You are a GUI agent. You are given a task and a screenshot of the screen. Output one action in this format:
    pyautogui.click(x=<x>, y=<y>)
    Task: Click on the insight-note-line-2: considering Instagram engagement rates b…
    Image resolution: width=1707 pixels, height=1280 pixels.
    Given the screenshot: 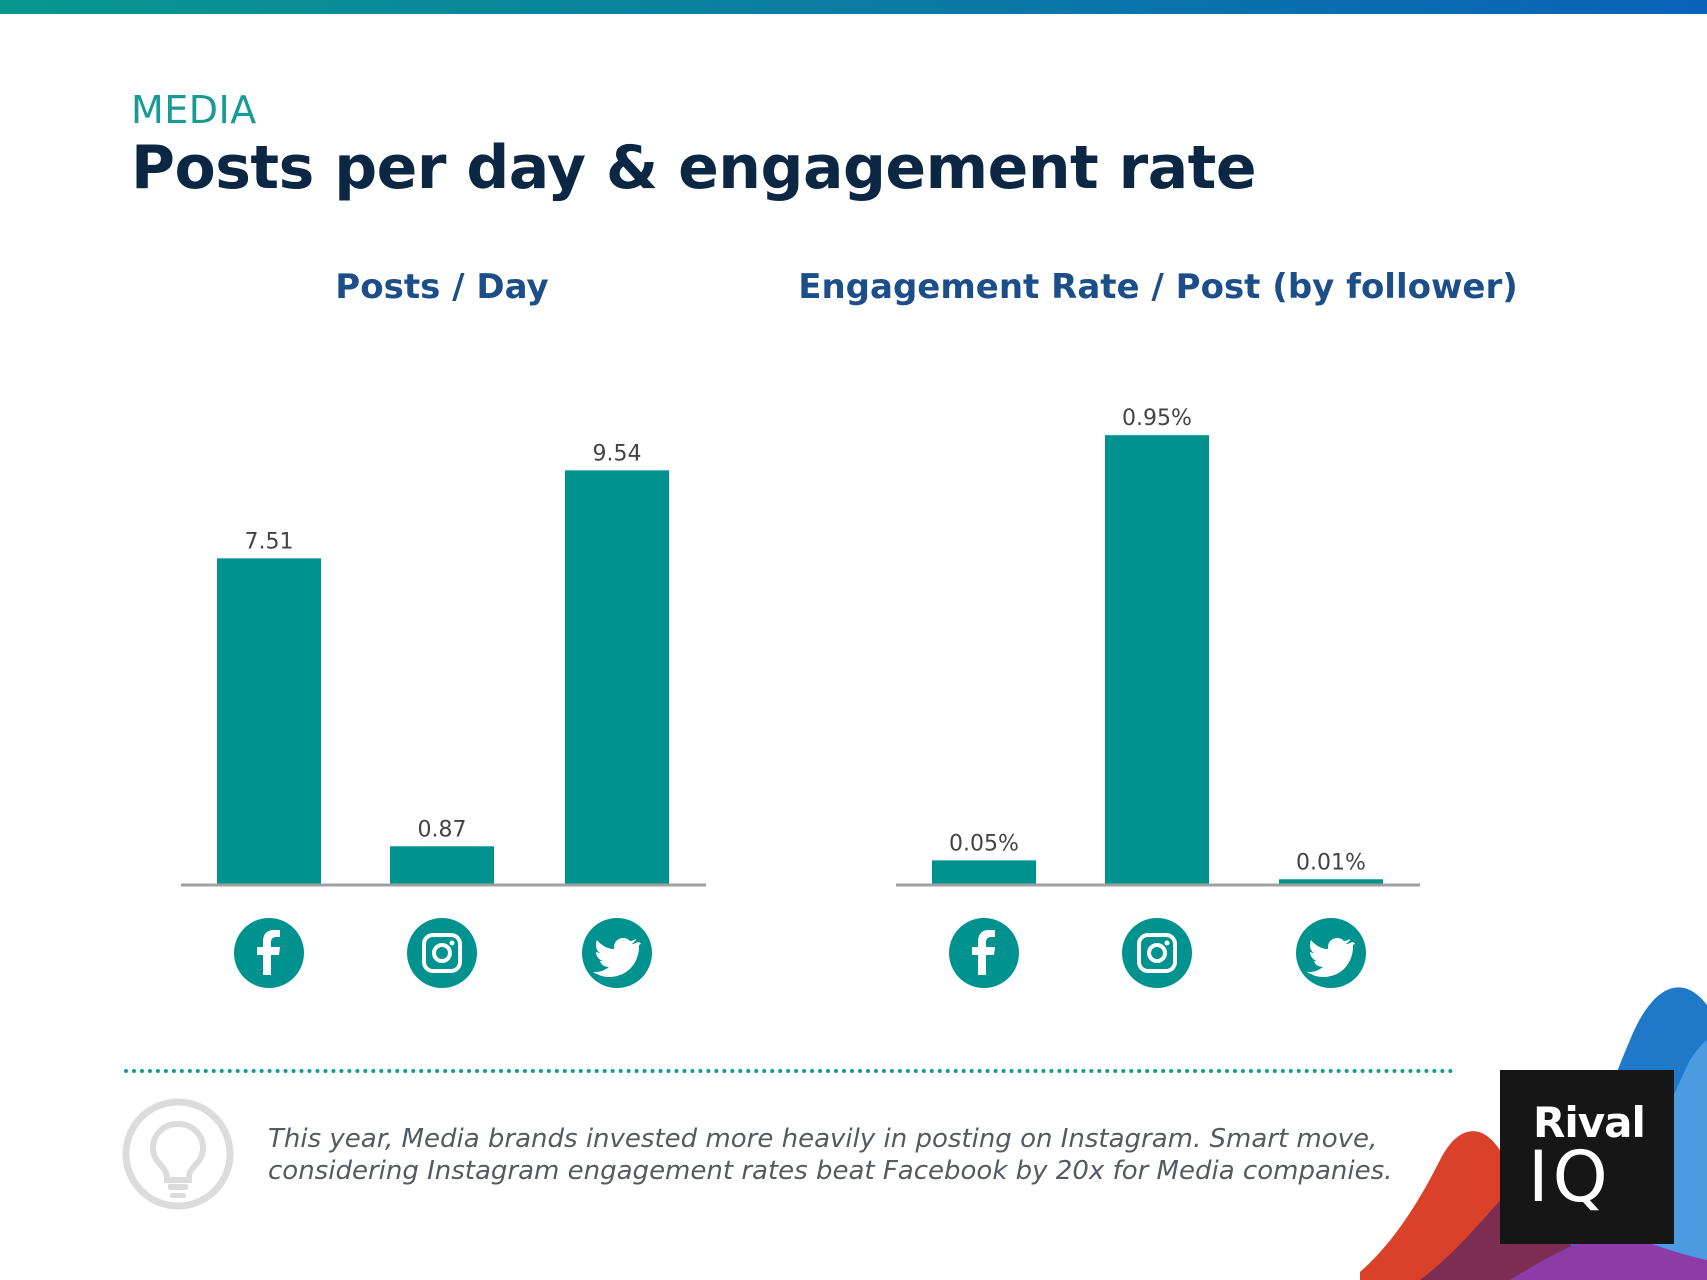 What is the action you would take?
    pyautogui.click(x=830, y=1171)
    